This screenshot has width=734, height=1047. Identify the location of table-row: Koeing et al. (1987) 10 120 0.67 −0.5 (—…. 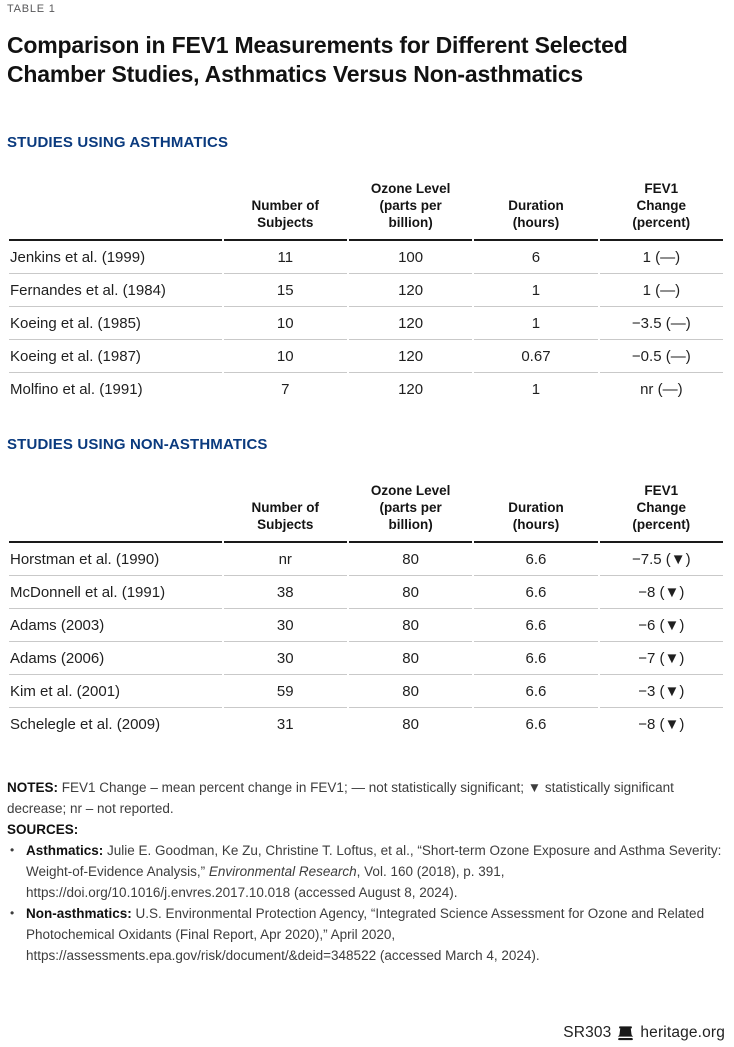
(366, 356).